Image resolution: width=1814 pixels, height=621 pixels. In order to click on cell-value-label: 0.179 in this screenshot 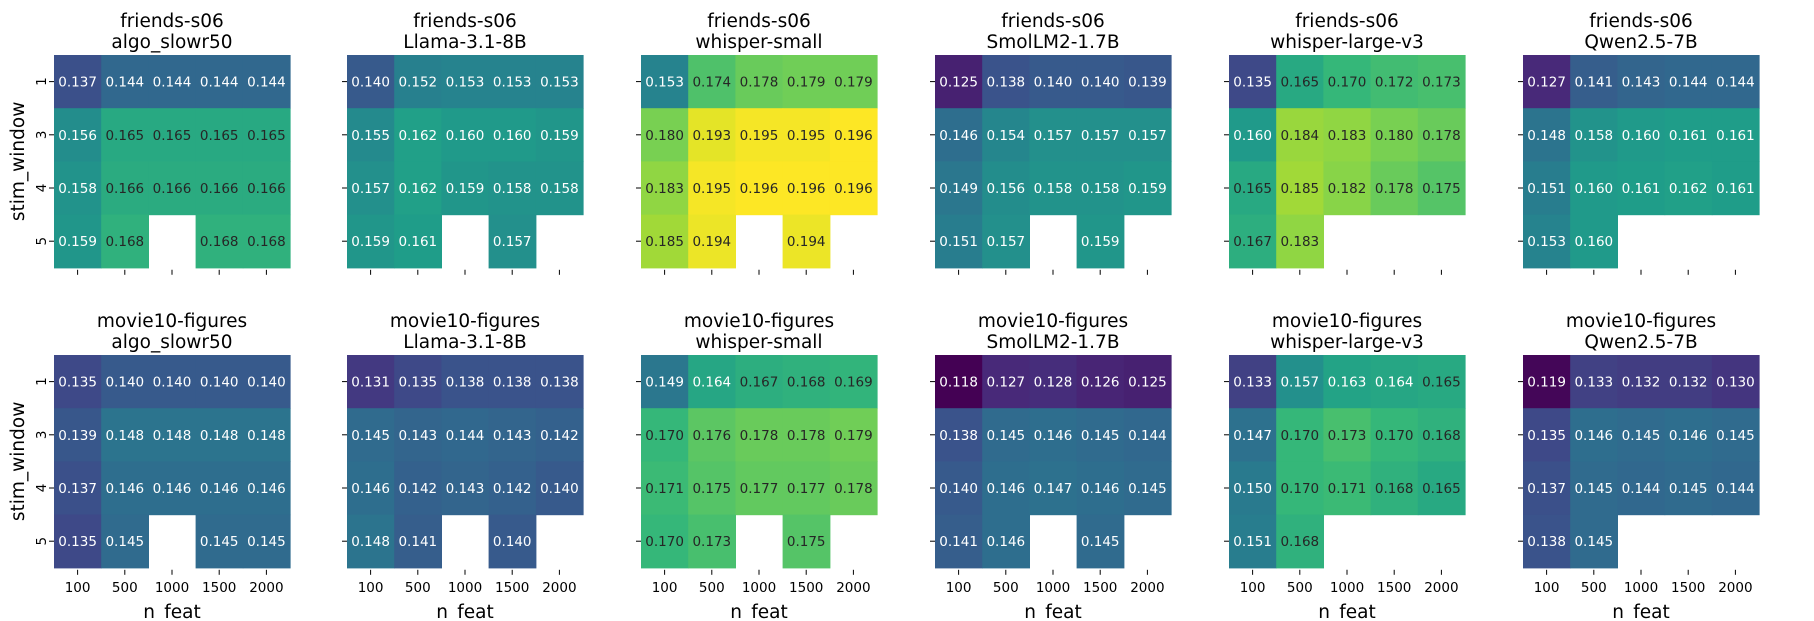, I will do `click(806, 83)`.